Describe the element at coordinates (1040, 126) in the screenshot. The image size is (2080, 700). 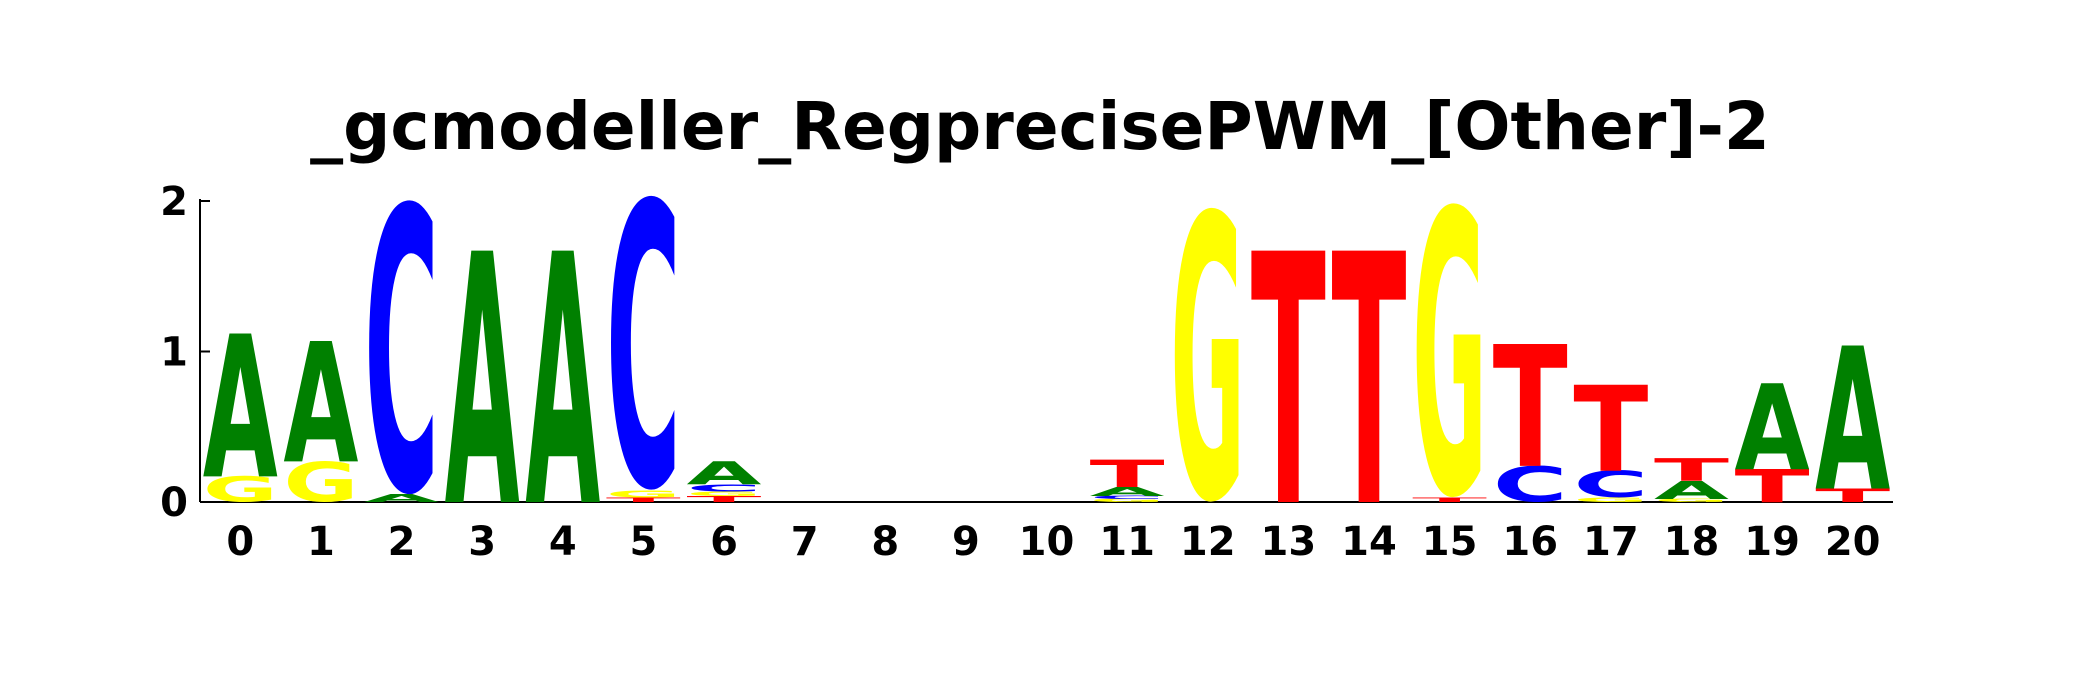
I see `chart-title: _gcmodeller_RegprecisePWM_[Other]-2` at that location.